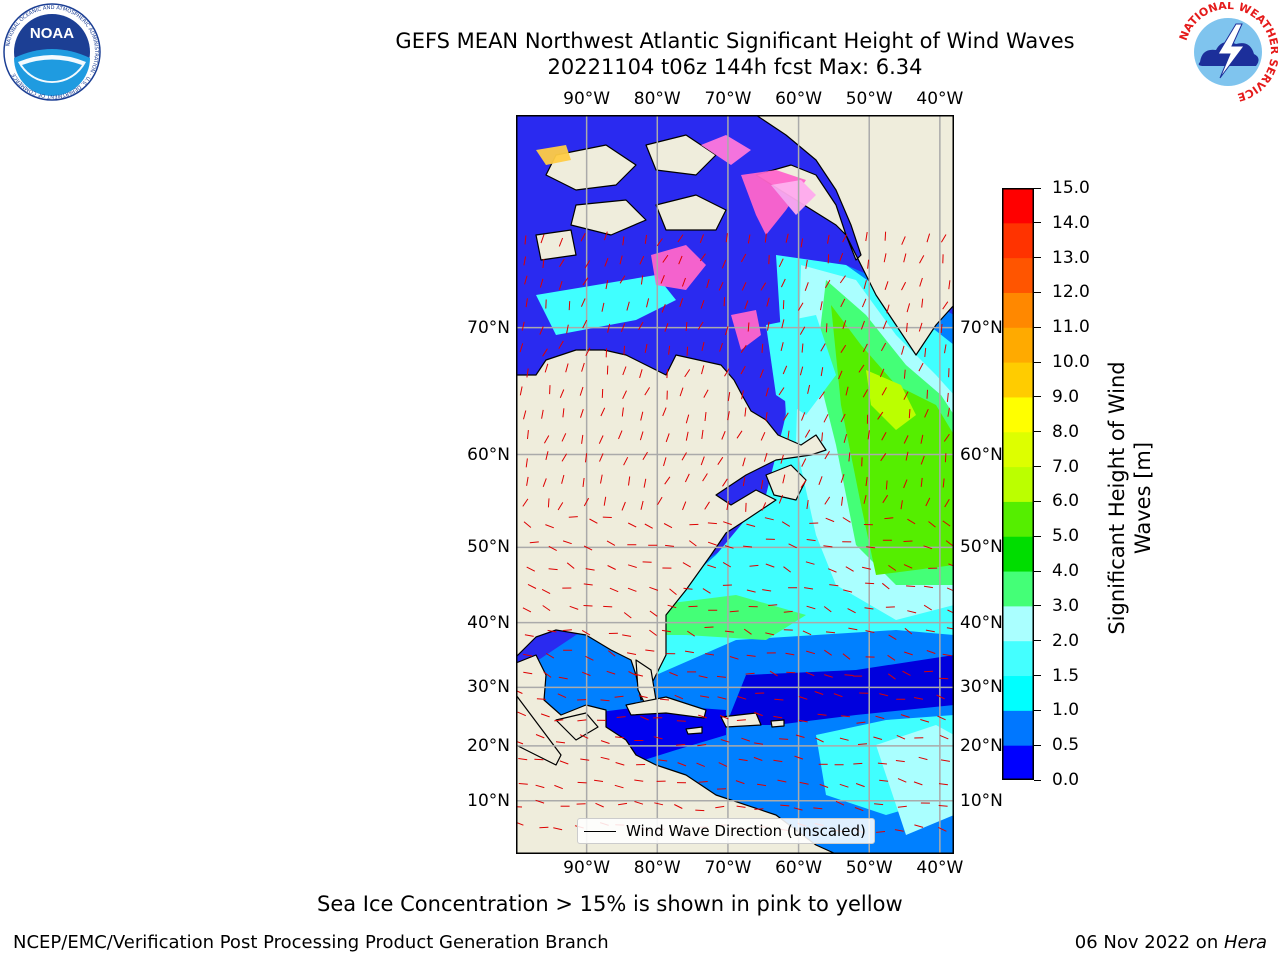 This screenshot has height=960, width=1280. I want to click on lon-tick-label-top: 80°W, so click(657, 99).